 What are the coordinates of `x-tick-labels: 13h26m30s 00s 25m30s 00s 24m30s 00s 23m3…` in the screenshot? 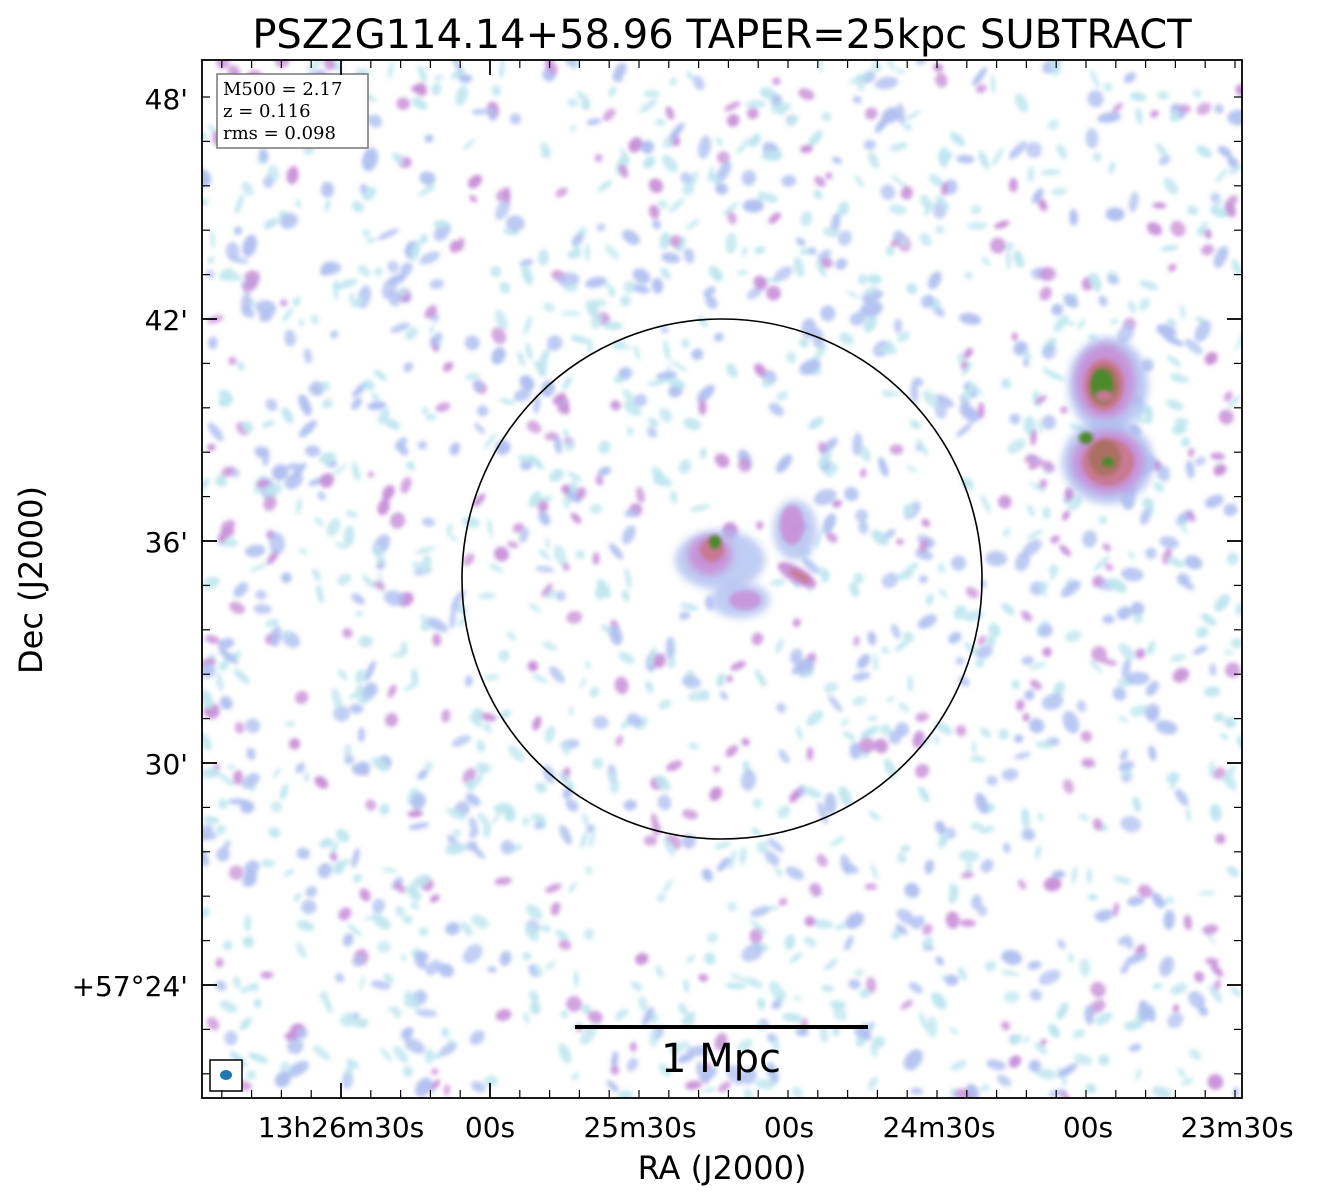 It's located at (776, 1127).